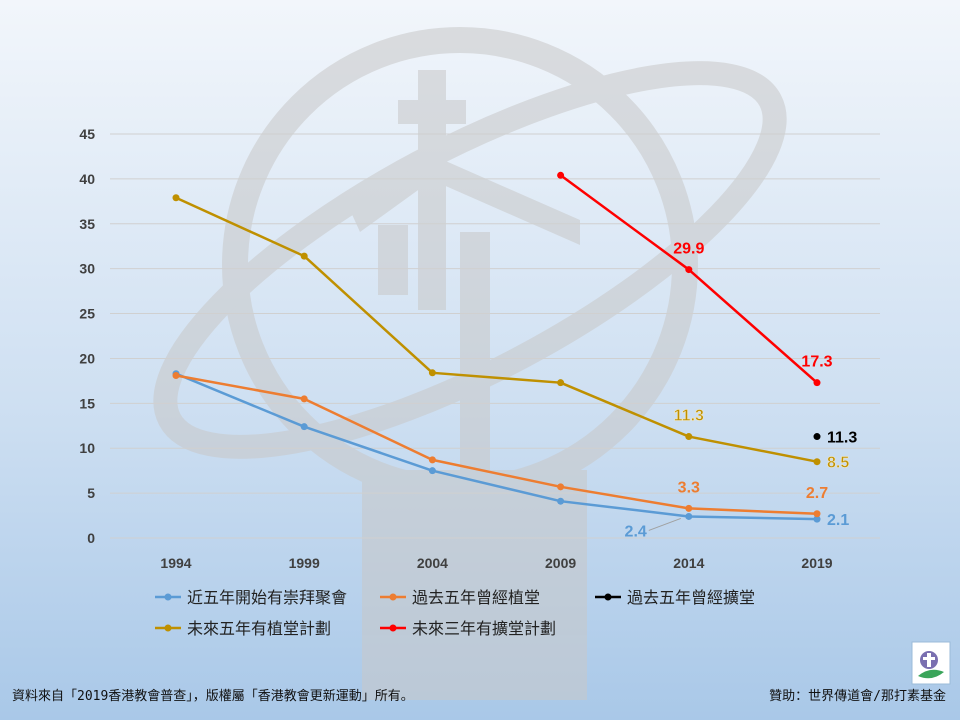 The height and width of the screenshot is (720, 960). I want to click on x-tick-label: 2014, so click(688, 563).